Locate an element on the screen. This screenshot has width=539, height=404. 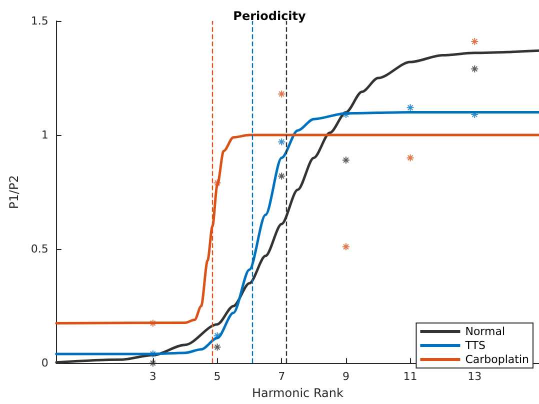
y-tick-label: 1.5 is located at coordinates (39, 21).